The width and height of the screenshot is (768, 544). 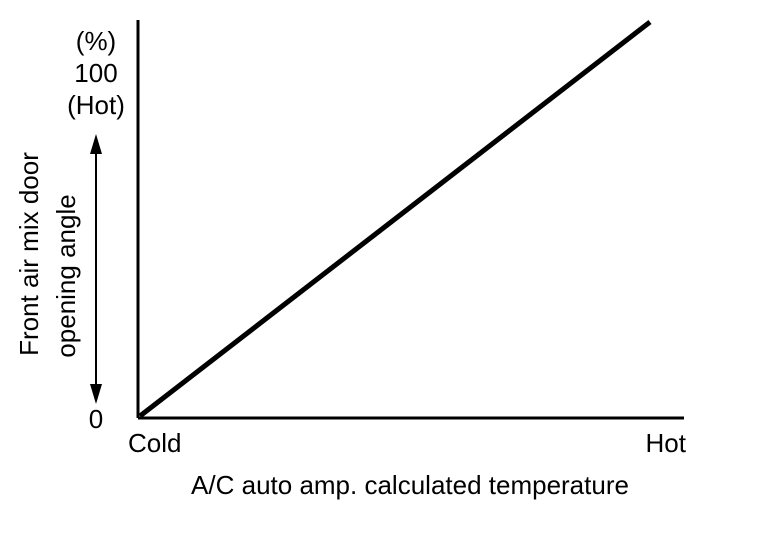 I want to click on y-top-note-label: (Hot), so click(x=96, y=105).